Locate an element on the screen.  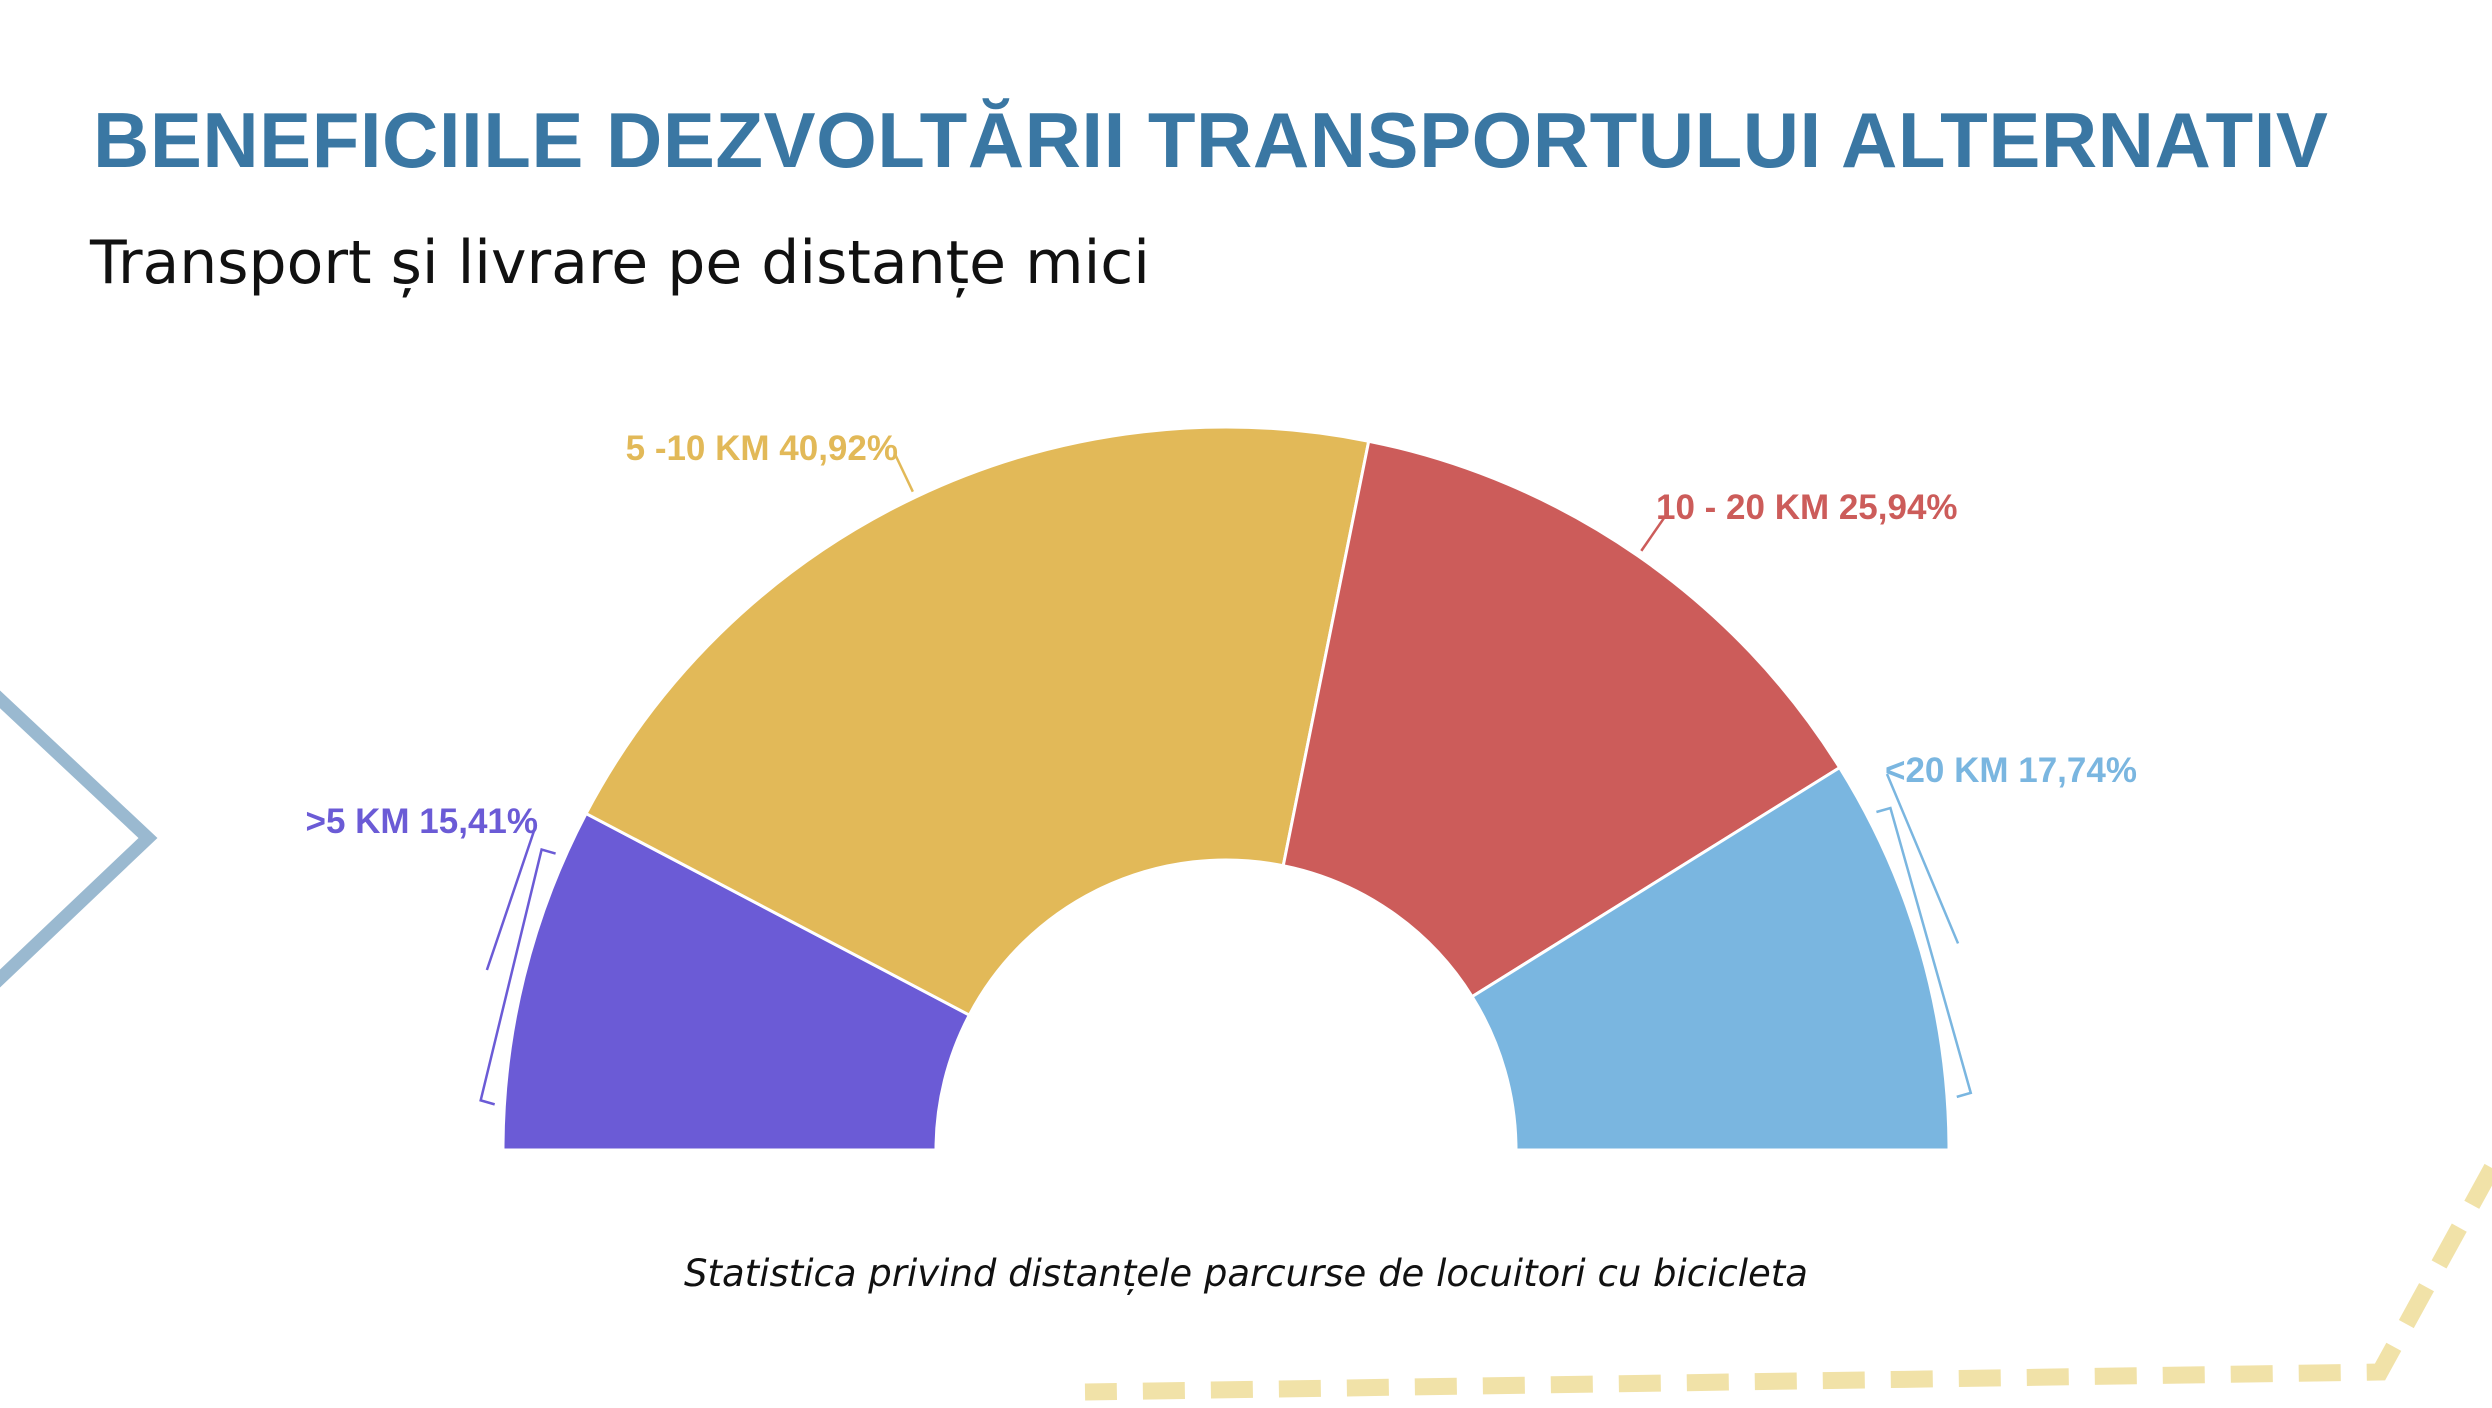
slice-label: >5 KM 15,41% is located at coordinates (422, 821).